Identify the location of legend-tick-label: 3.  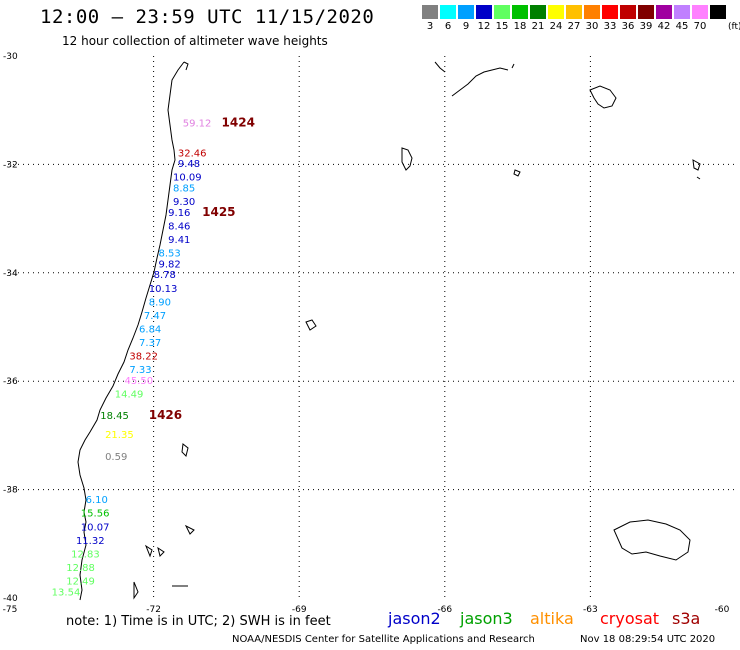
(430, 26).